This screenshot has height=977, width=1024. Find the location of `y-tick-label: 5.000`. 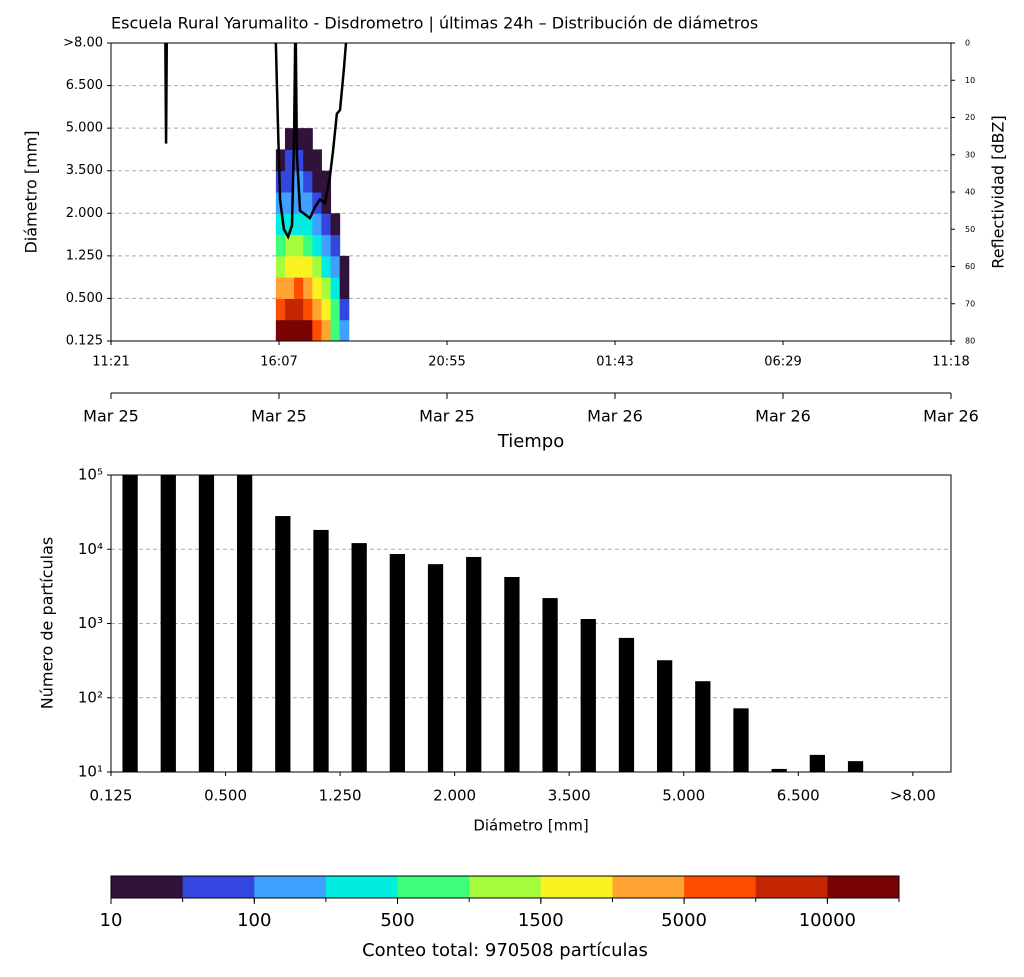

y-tick-label: 5.000 is located at coordinates (84, 128).